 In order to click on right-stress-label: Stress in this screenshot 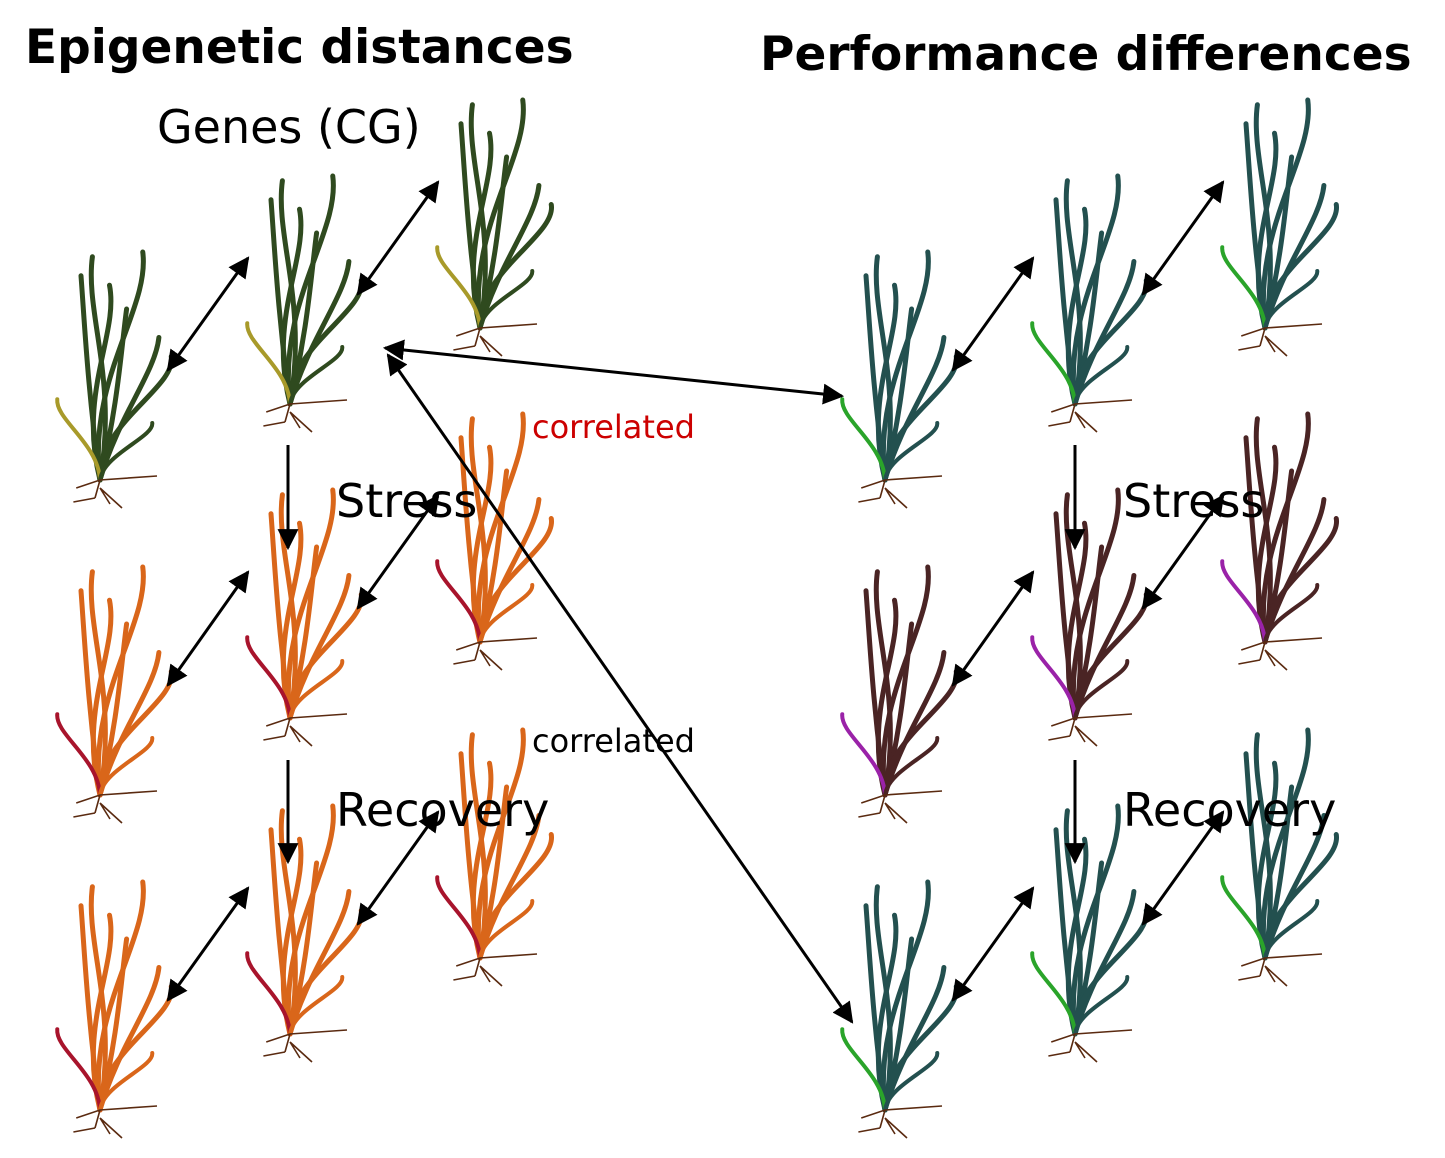, I will do `click(1193, 501)`.